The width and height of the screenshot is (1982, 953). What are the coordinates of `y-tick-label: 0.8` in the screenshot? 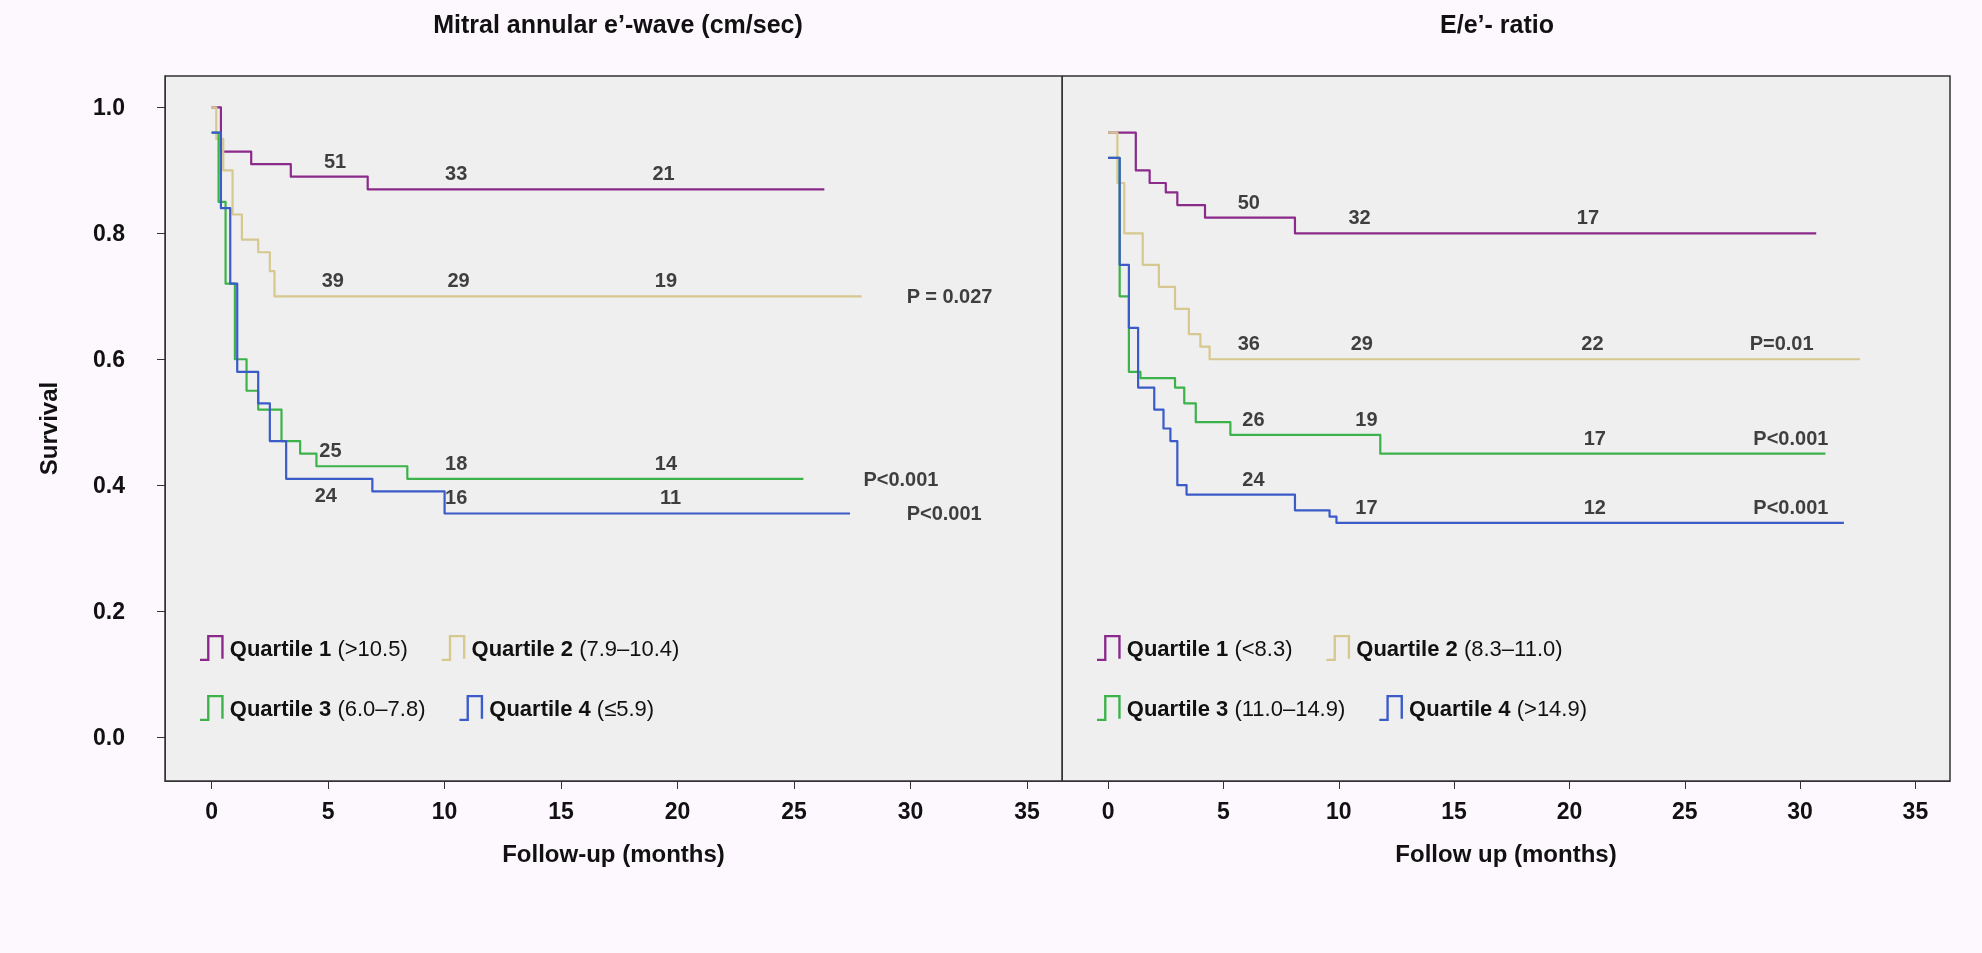 It's located at (109, 233).